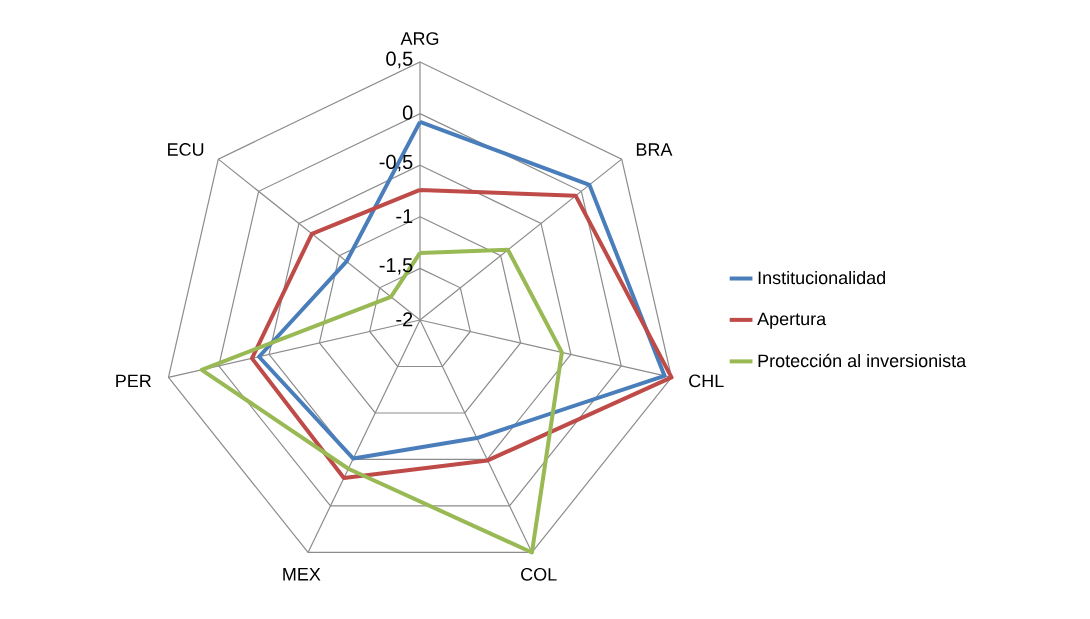  I want to click on spoke-label: CHL, so click(706, 381).